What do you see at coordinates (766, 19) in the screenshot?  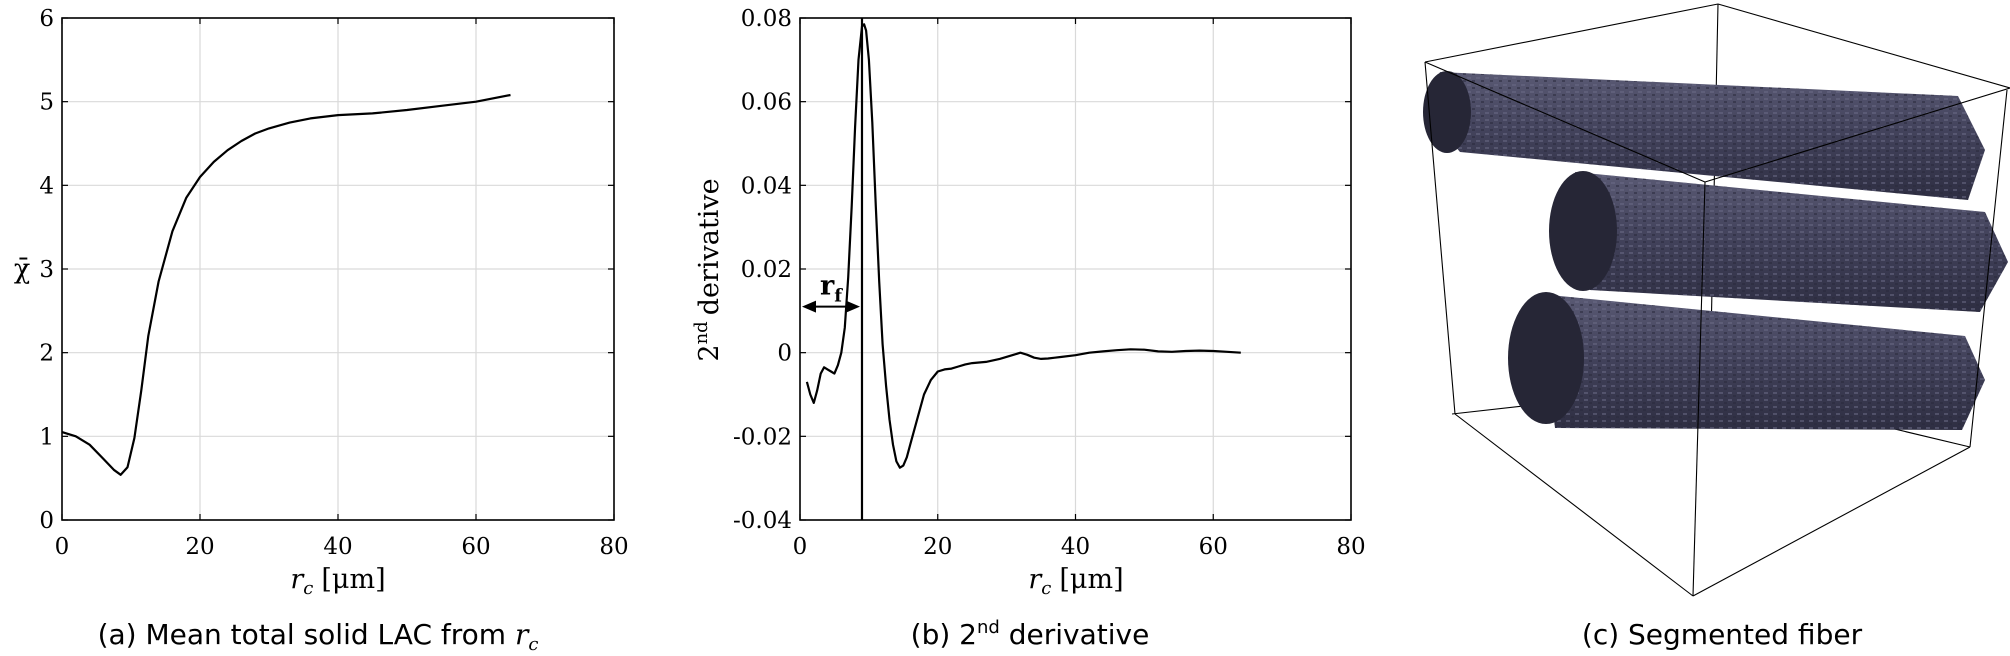 I see `y-tick-label: 0.08` at bounding box center [766, 19].